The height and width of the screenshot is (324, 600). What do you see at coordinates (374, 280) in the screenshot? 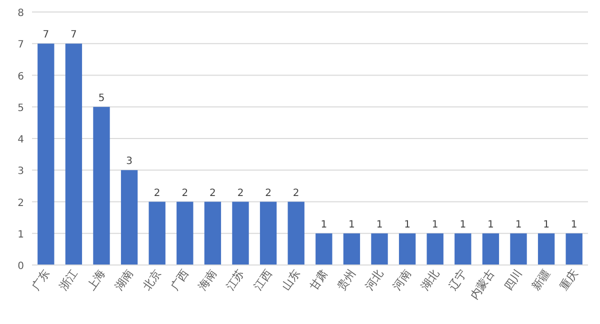
I see `x-tick-label: 河北` at bounding box center [374, 280].